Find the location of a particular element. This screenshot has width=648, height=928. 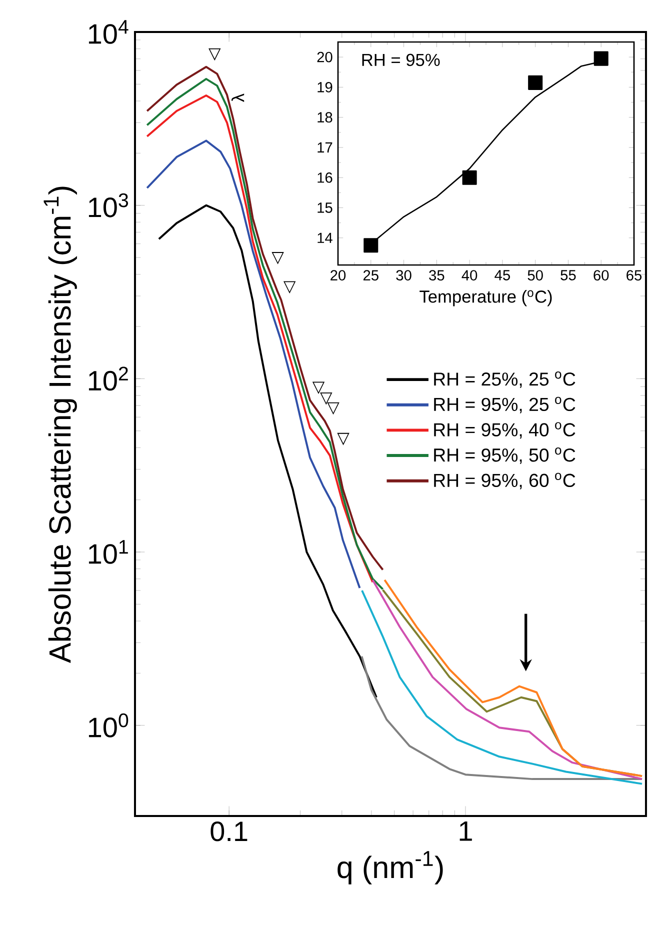

y-tick-label: 19 is located at coordinates (325, 87).